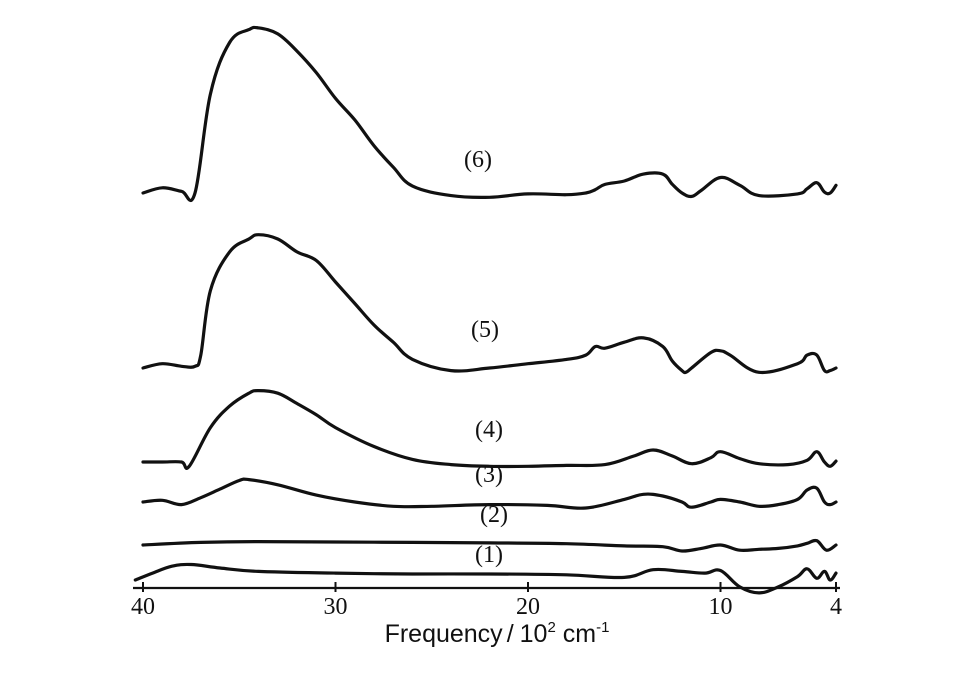  Describe the element at coordinates (497, 633) in the screenshot. I see `x-axis-label: Frequency/102 cm-1` at that location.